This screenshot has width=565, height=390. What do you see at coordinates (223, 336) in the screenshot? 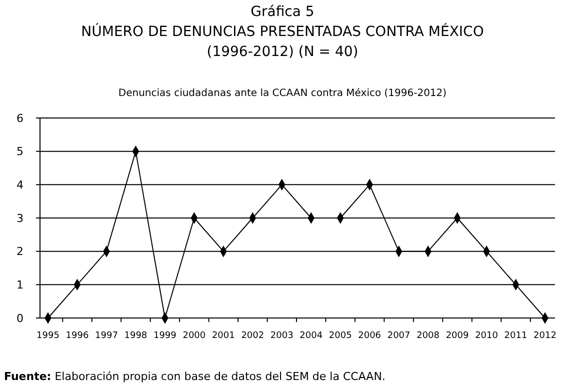
I see `x-tick-label: 2001` at bounding box center [223, 336].